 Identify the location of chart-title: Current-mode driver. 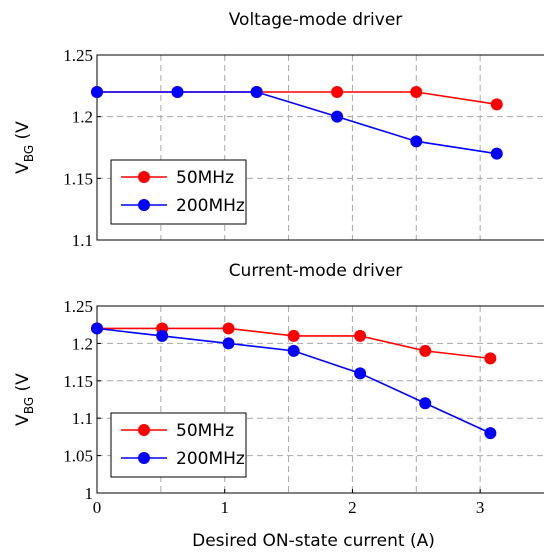
(316, 271).